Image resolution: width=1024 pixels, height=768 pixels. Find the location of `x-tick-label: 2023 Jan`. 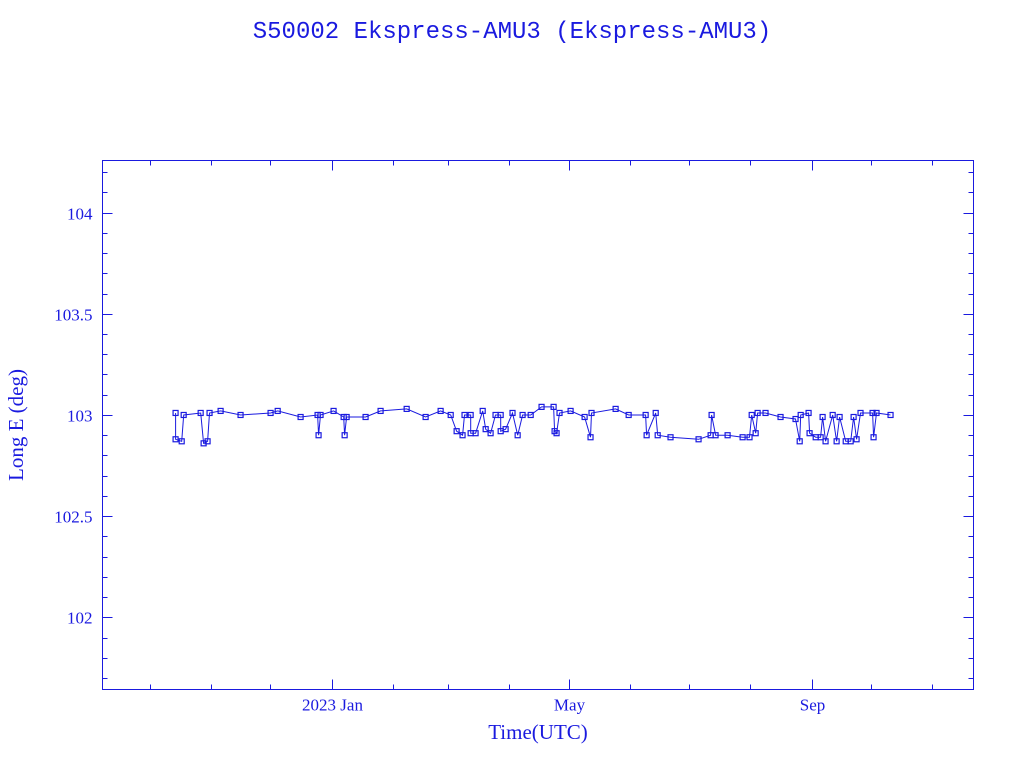

x-tick-label: 2023 Jan is located at coordinates (332, 705).